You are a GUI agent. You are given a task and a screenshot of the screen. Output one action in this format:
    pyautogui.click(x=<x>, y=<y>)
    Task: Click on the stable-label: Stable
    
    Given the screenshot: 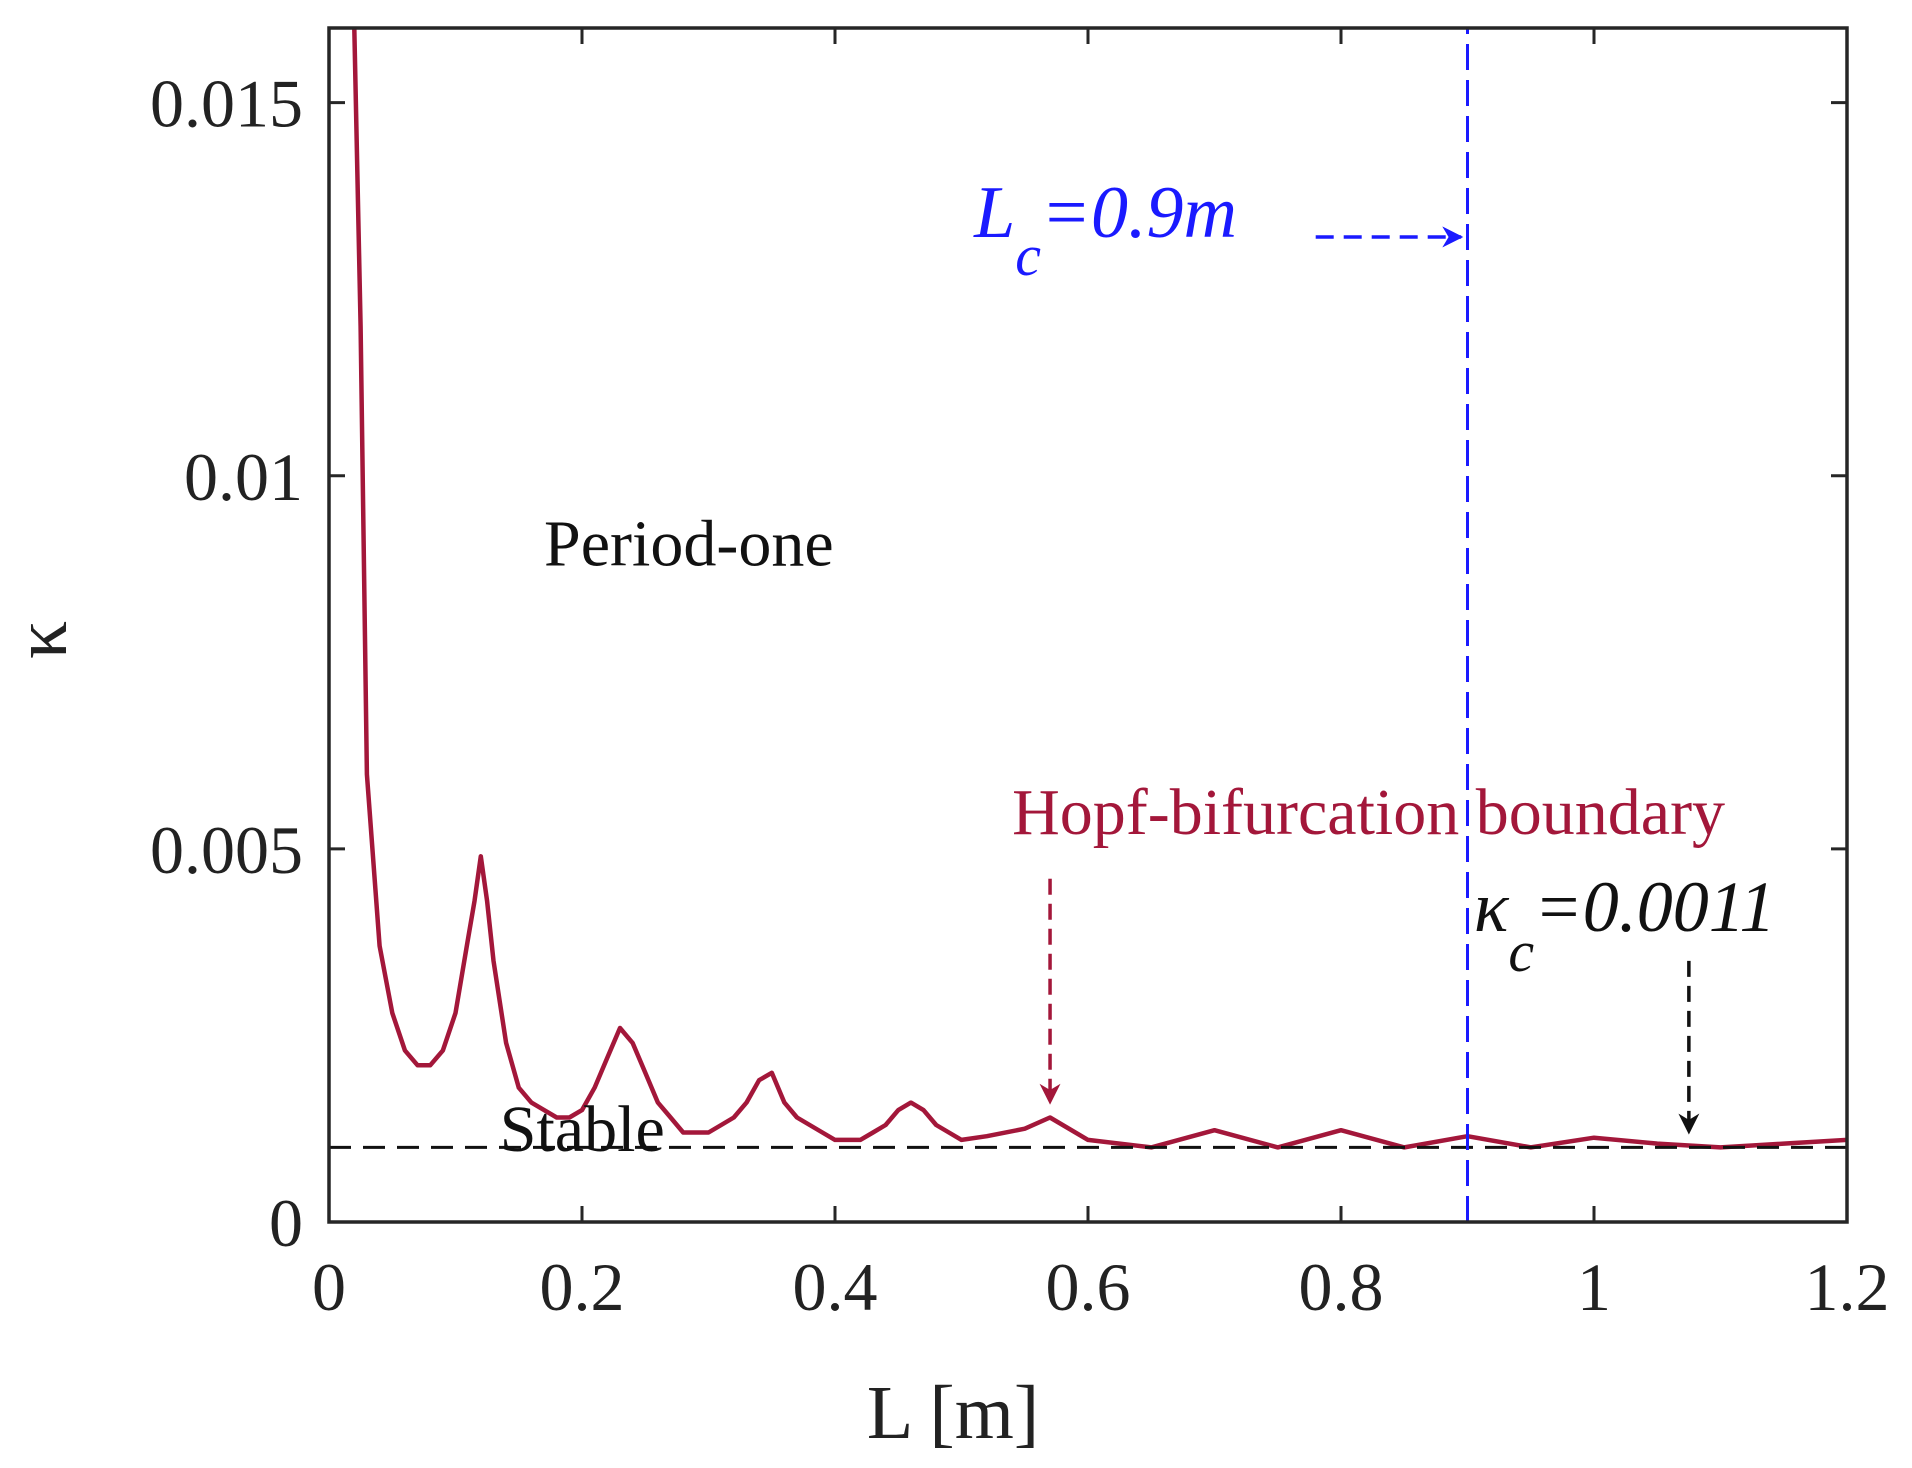 What is the action you would take?
    pyautogui.click(x=582, y=1129)
    